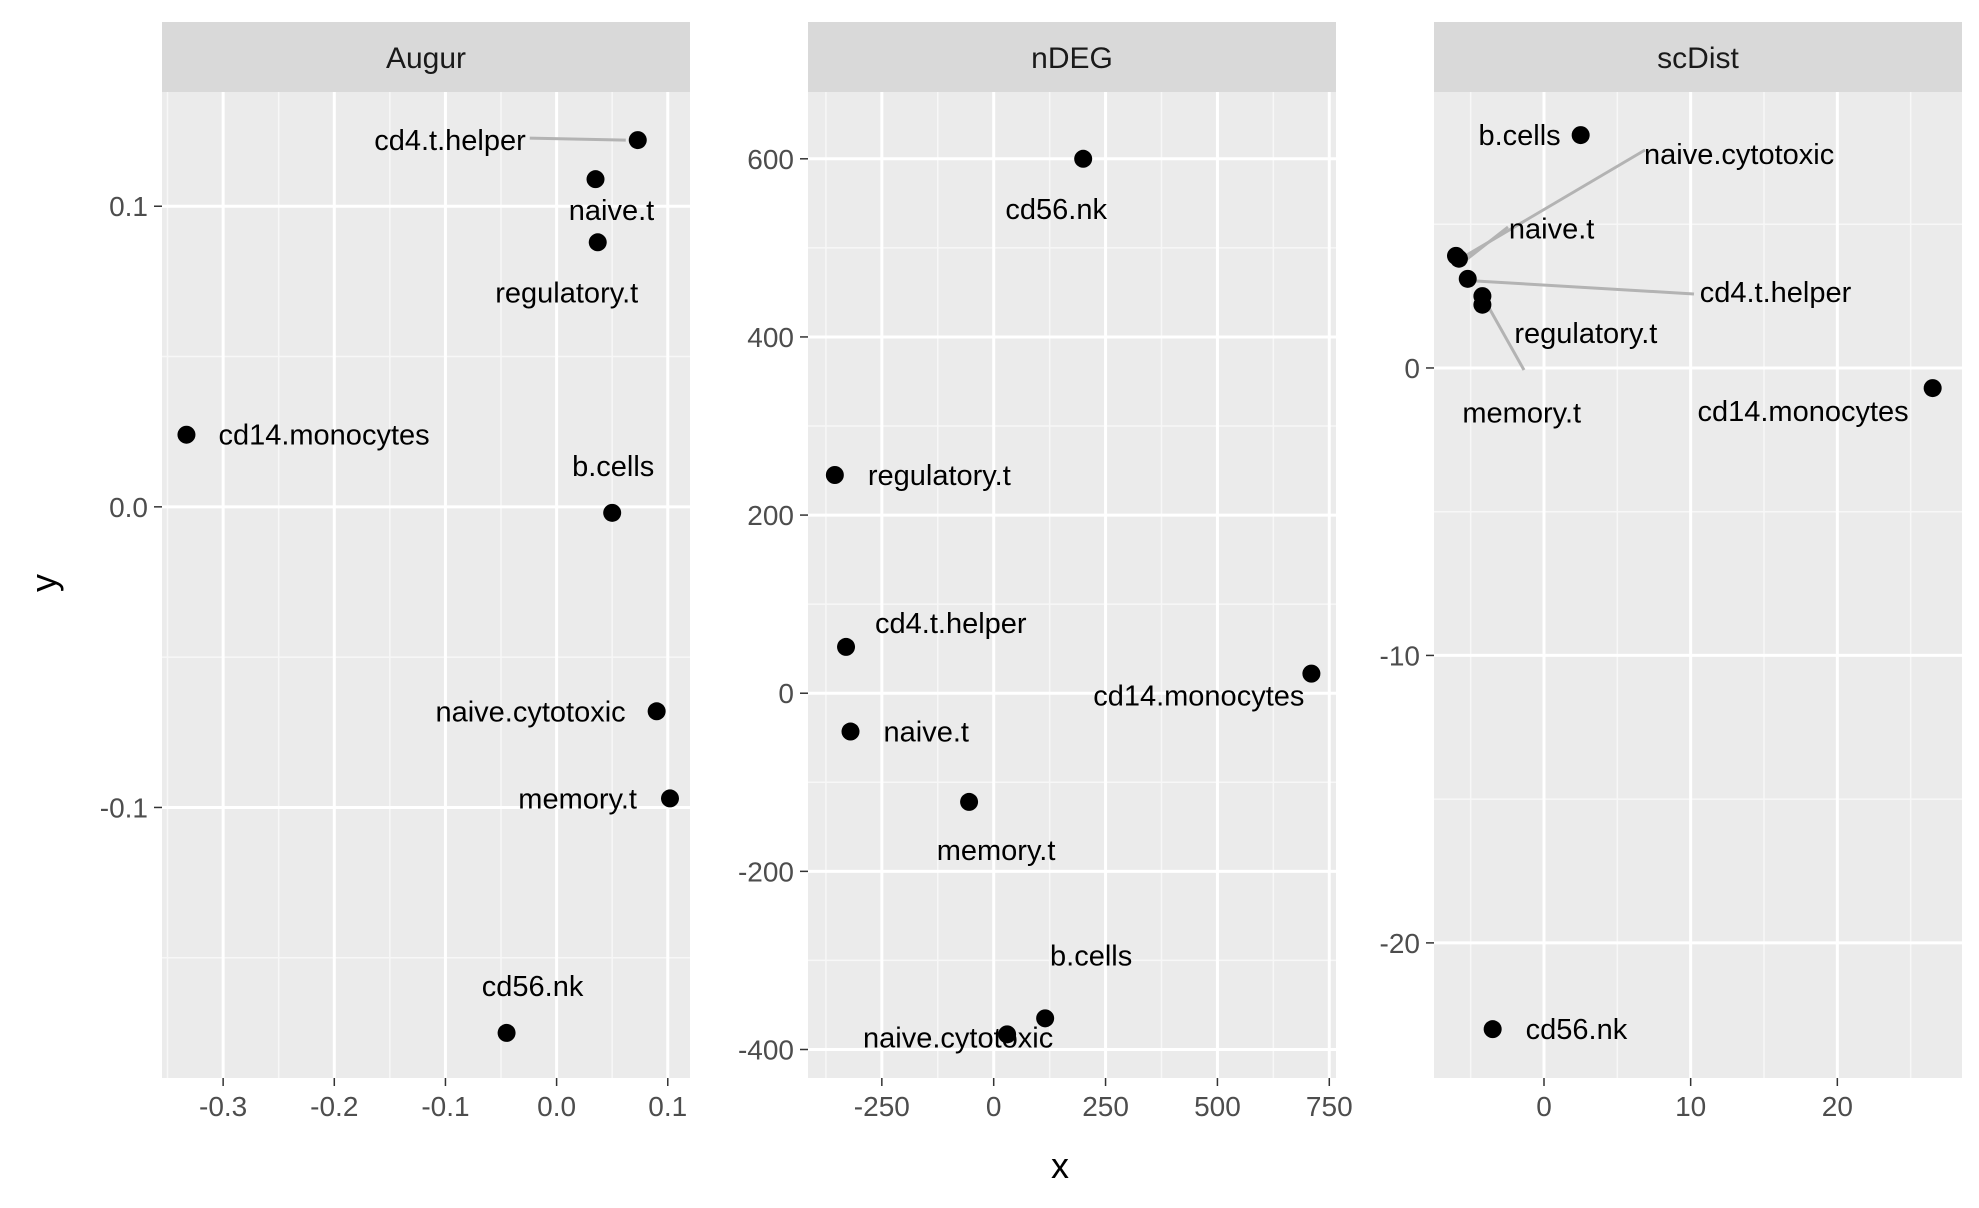 This screenshot has height=1208, width=1979. I want to click on x-tick-label: -0.1, so click(445, 1106).